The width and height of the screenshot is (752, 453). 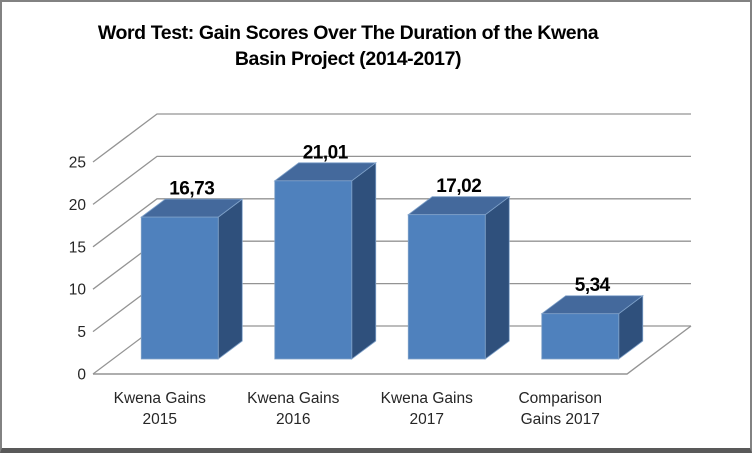 What do you see at coordinates (81, 375) in the screenshot?
I see `y-axis-tick-label: 0` at bounding box center [81, 375].